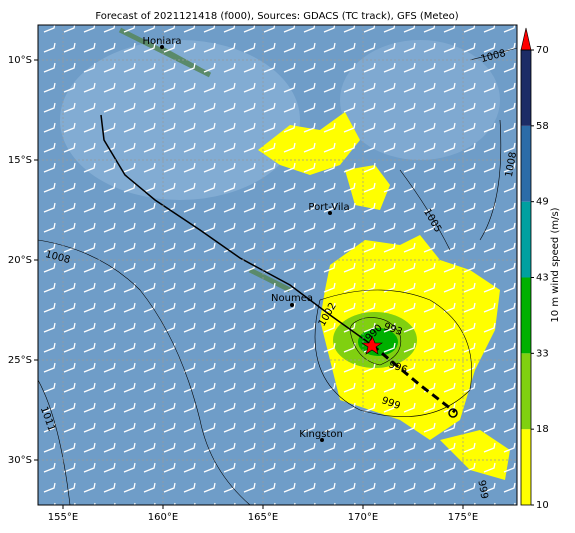  What do you see at coordinates (20, 460) in the screenshot?
I see `lat-tick-label: 30°S` at bounding box center [20, 460].